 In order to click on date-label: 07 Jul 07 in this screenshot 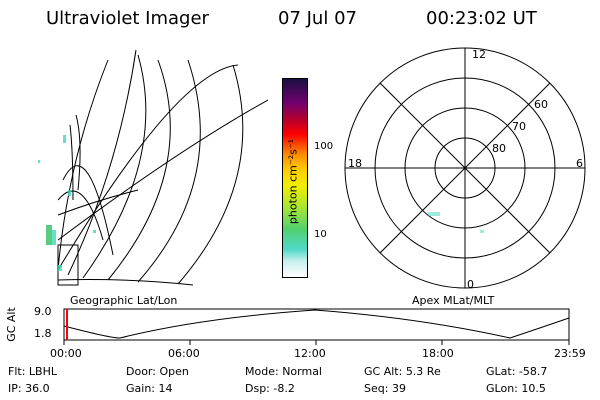, I will do `click(317, 18)`.